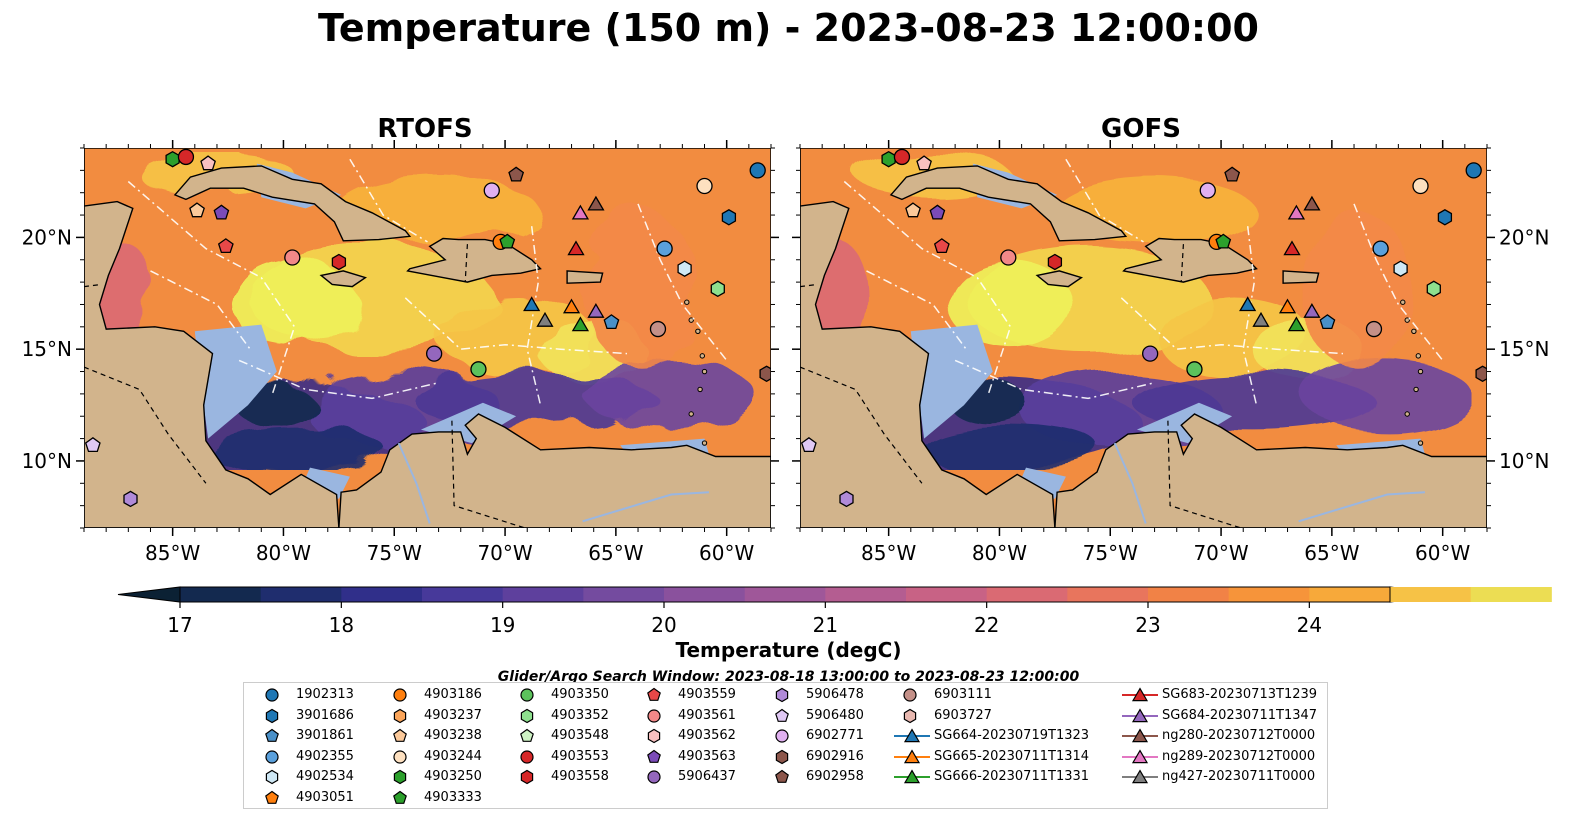 The width and height of the screenshot is (1577, 827). Describe the element at coordinates (580, 694) in the screenshot. I see `legend-label: 4903350` at that location.